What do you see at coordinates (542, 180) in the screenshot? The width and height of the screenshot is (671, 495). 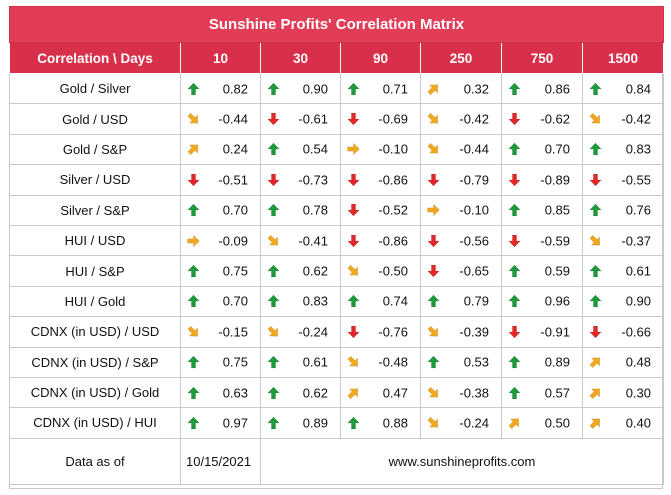 I see `correlation-cell: -0.89` at bounding box center [542, 180].